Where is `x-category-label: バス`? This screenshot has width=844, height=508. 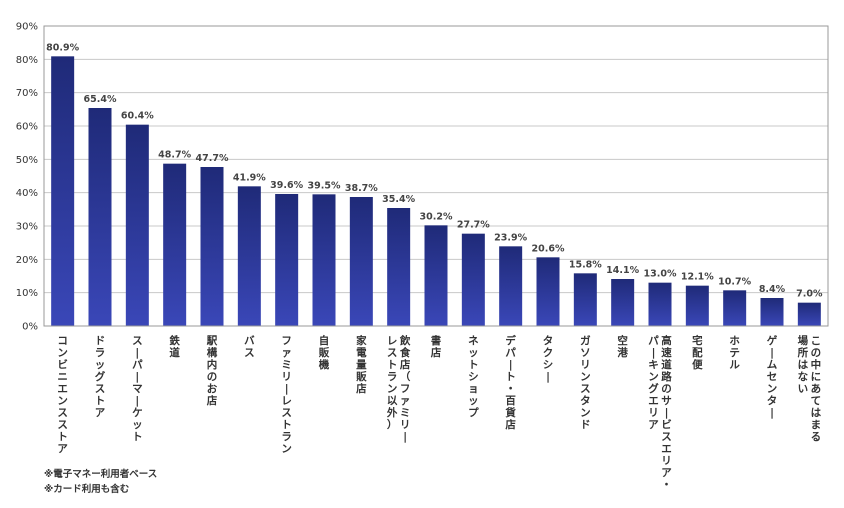 x-category-label: バス is located at coordinates (249, 347).